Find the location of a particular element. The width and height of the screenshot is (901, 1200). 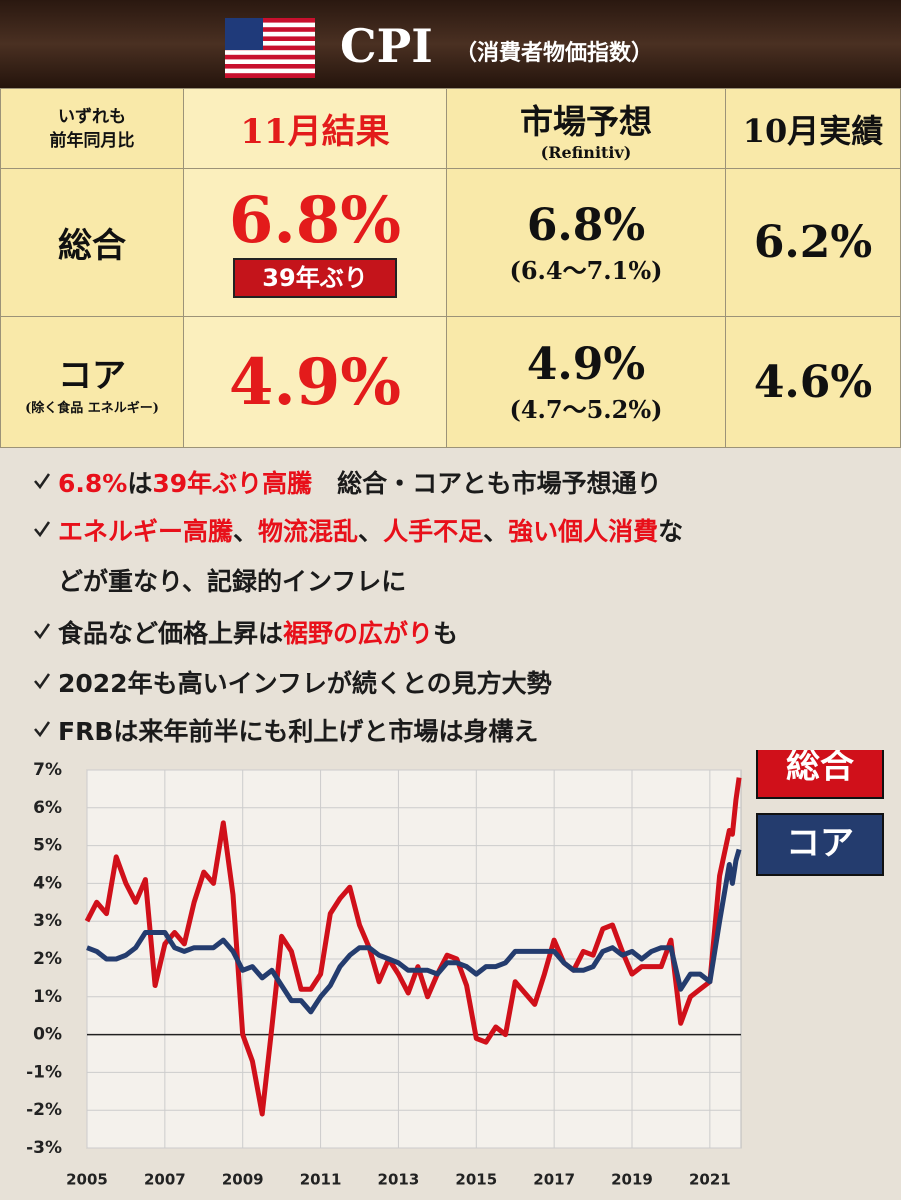

note-line: 食品など価格上昇は裾野の広がりも is located at coordinates (258, 632).